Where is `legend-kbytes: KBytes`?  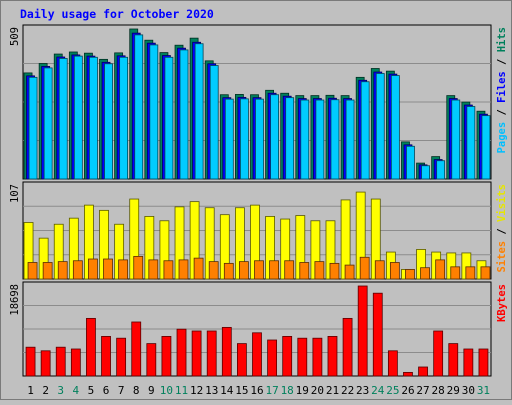 legend-kbytes: KBytes is located at coordinates (502, 303).